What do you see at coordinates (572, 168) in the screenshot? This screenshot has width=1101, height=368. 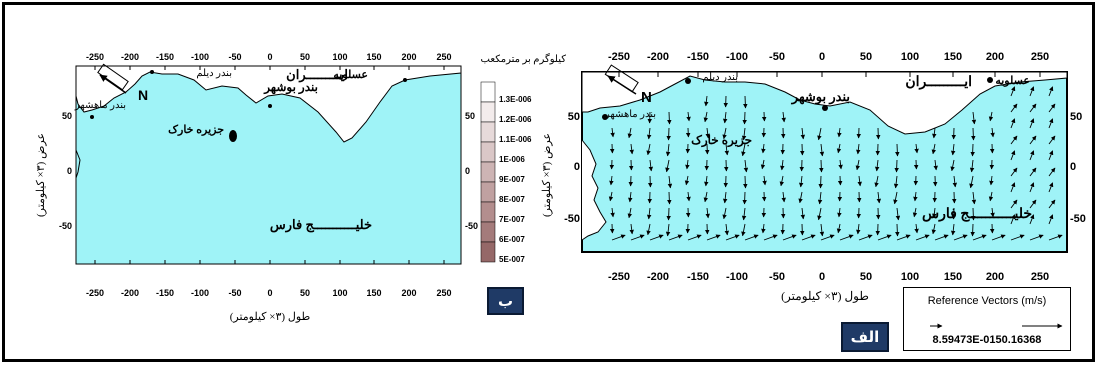 I see `panel-a-left-tick-labels: 50 0 -50` at bounding box center [572, 168].